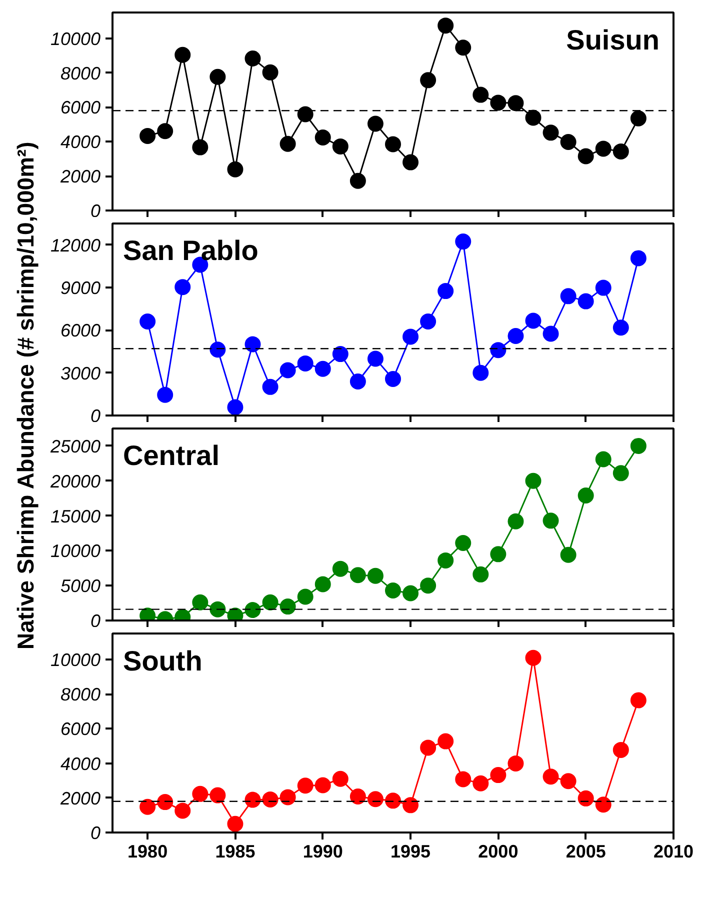  Describe the element at coordinates (80, 694) in the screenshot. I see `y-tick-label: 8000` at that location.